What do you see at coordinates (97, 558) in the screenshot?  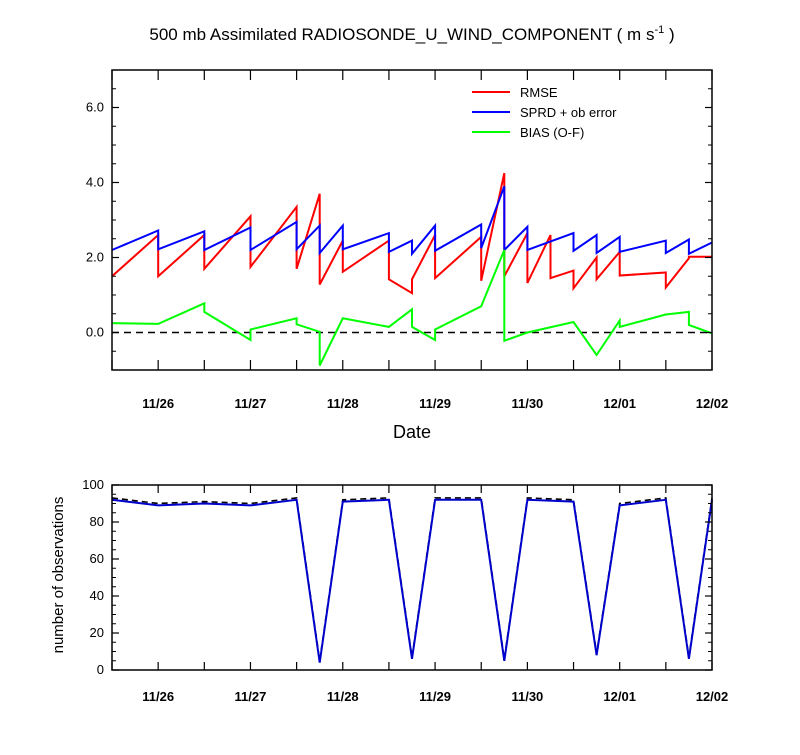 I see `y-tick-label: 60` at bounding box center [97, 558].